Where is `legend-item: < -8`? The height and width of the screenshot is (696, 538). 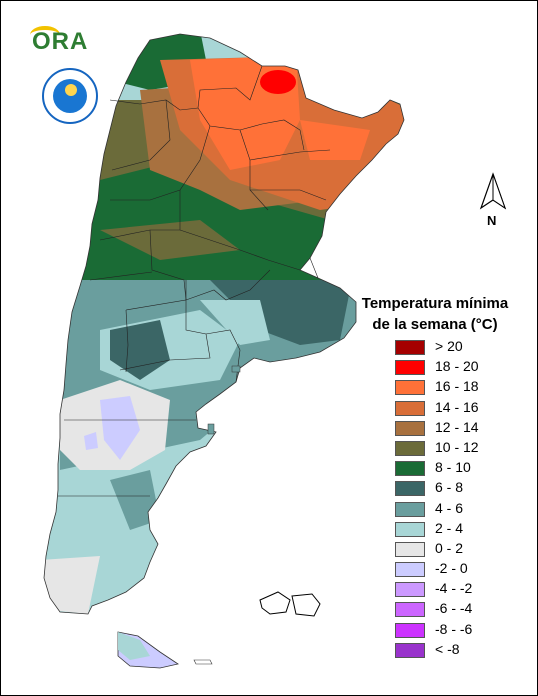
legend-item: < -8 is located at coordinates (465, 650).